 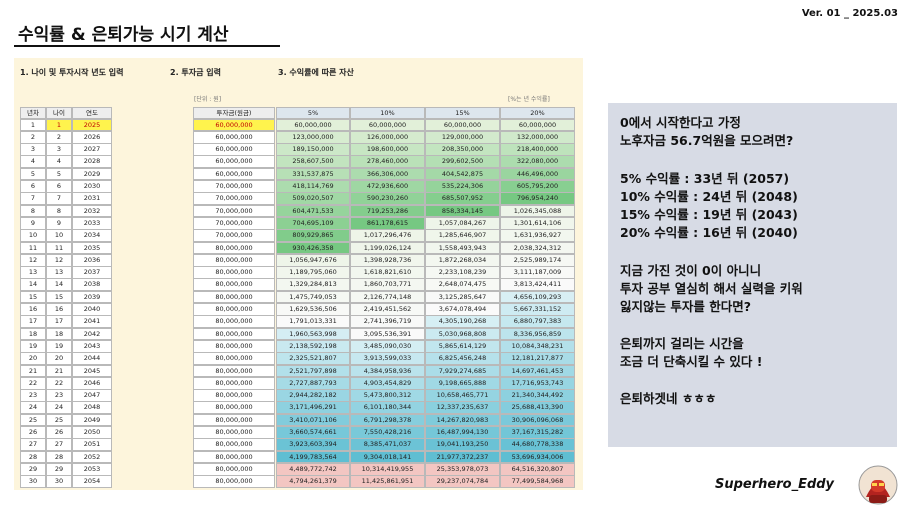 What do you see at coordinates (387, 309) in the screenshot?
I see `table-cell: 2,419,451,562` at bounding box center [387, 309].